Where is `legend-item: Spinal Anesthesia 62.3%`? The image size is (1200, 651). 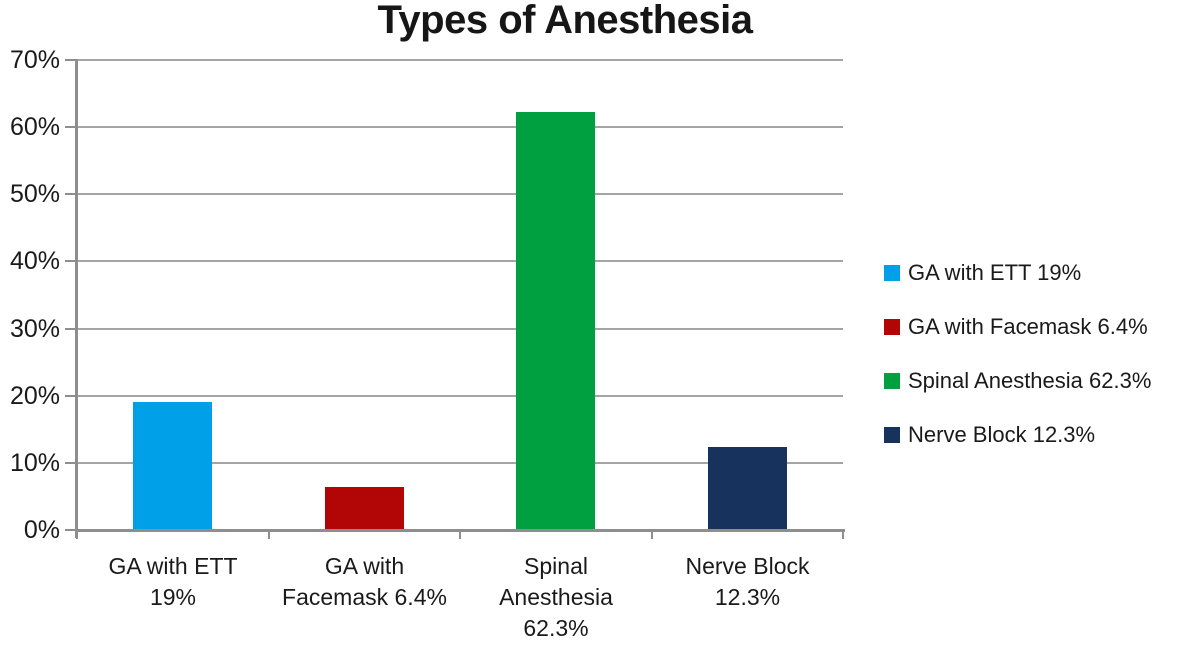
legend-item: Spinal Anesthesia 62.3% is located at coordinates (1017, 381).